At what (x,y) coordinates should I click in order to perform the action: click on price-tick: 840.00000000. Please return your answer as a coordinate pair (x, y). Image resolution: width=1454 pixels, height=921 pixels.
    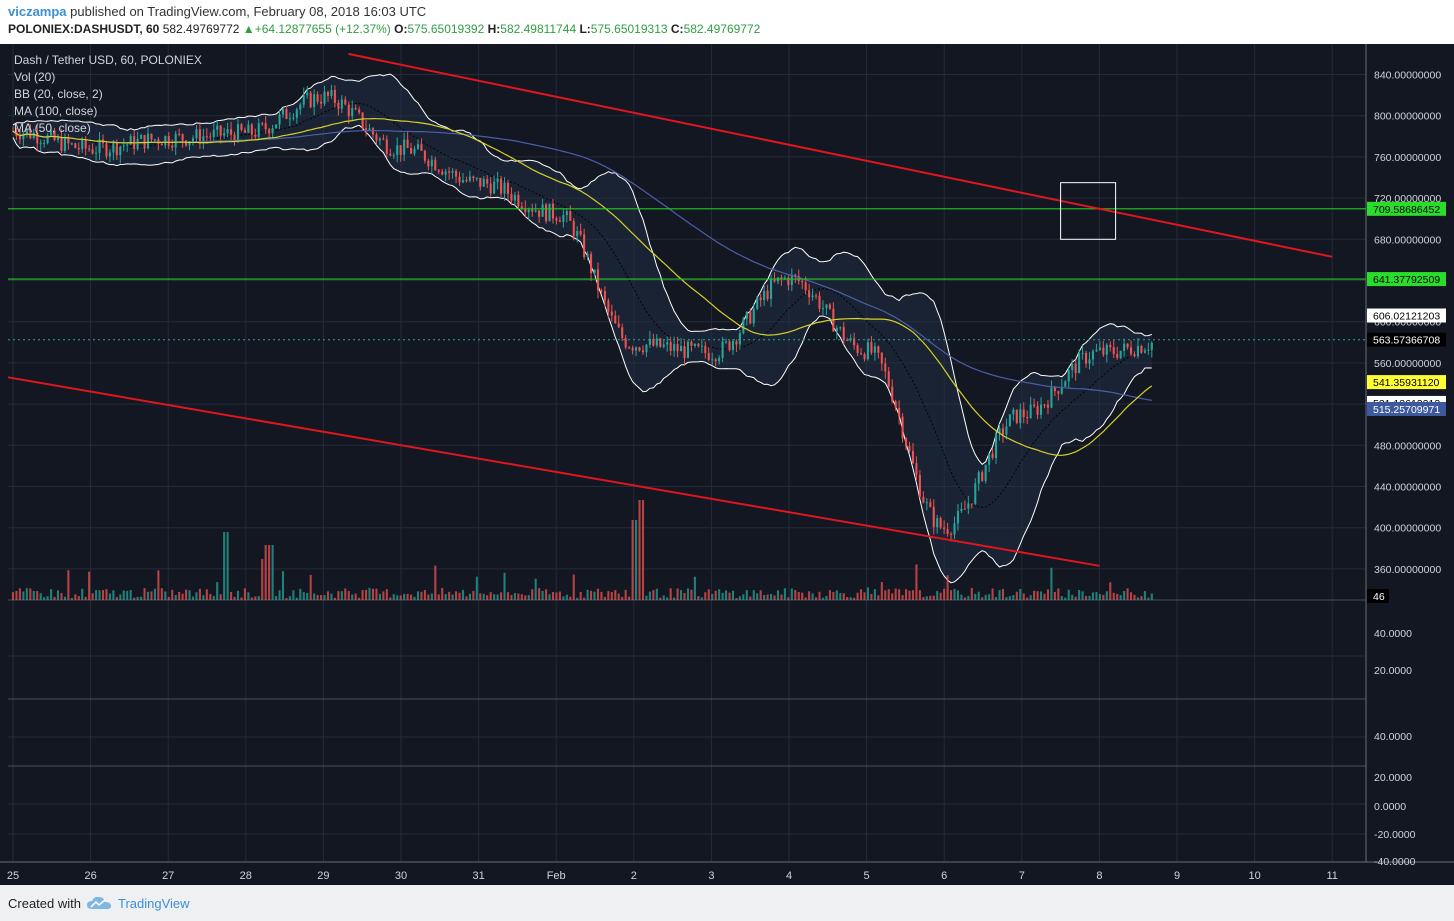
    Looking at the image, I should click on (1407, 76).